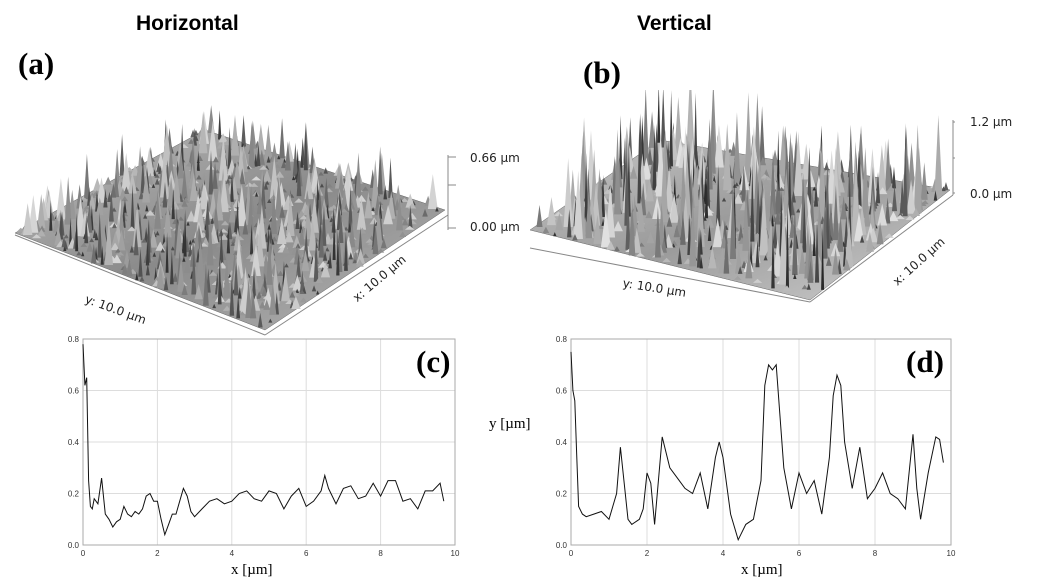  Describe the element at coordinates (74, 442) in the screenshot. I see `y-tick-label: 0.4` at that location.